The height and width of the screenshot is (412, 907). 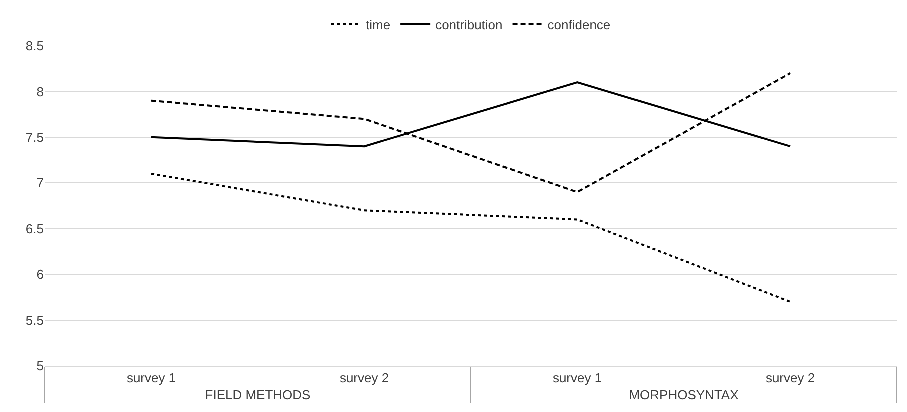 What do you see at coordinates (35, 137) in the screenshot?
I see `y-tick-label: 7.5` at bounding box center [35, 137].